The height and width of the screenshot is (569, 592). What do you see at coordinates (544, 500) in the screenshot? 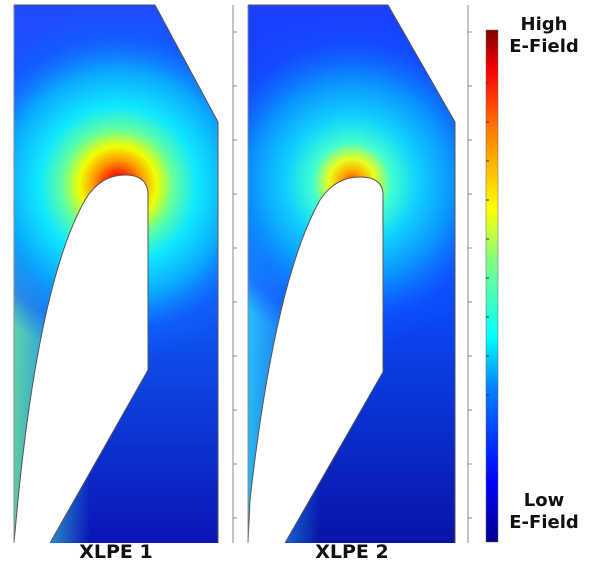
I see `colorbar-low-line-1: Low` at bounding box center [544, 500].